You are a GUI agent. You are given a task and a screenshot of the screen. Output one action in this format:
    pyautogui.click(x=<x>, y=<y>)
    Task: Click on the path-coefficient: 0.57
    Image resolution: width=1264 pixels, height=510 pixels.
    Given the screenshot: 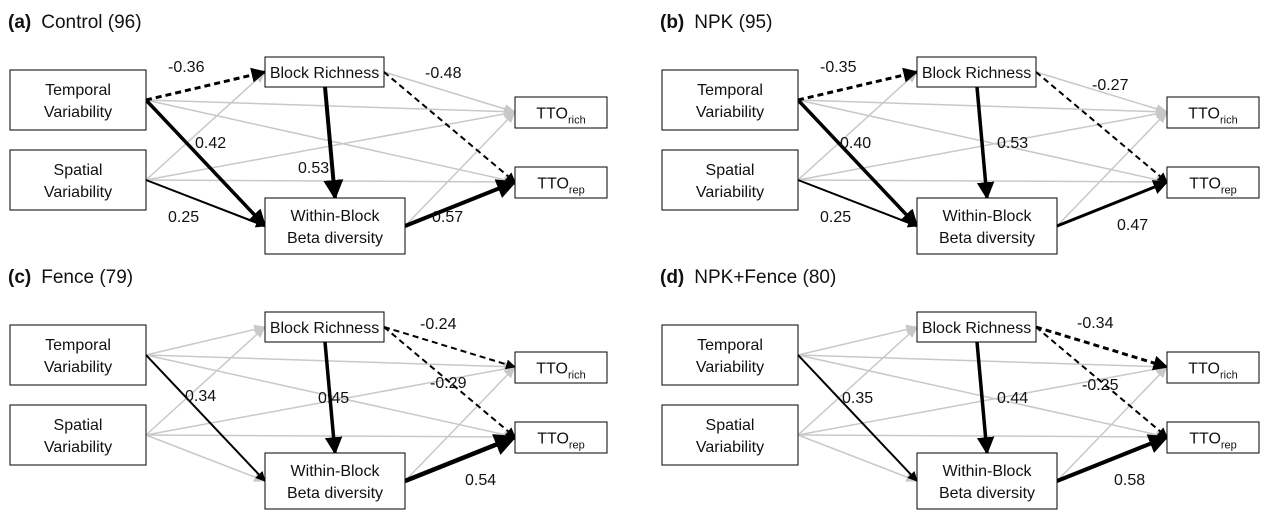 What is the action you would take?
    pyautogui.click(x=447, y=217)
    